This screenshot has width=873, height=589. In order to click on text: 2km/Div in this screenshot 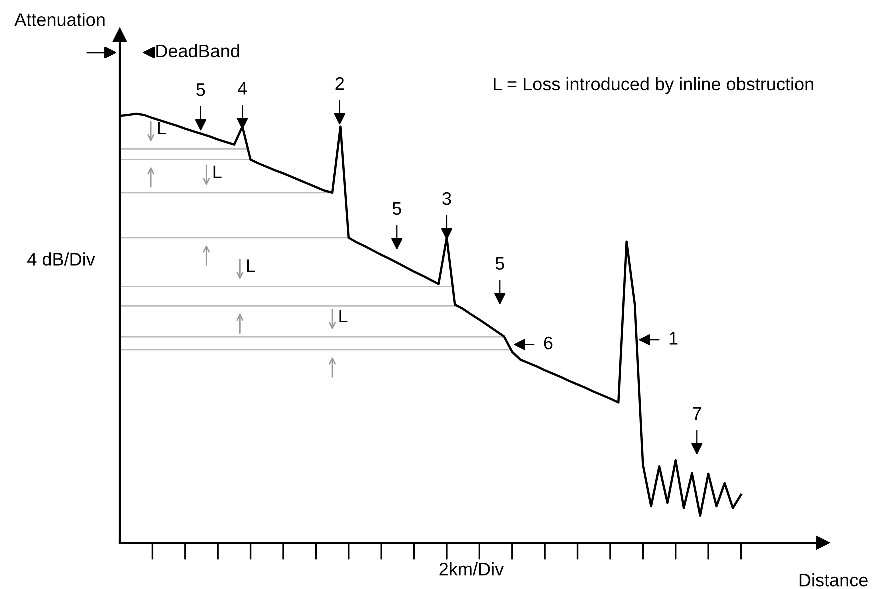, I will do `click(472, 569)`.